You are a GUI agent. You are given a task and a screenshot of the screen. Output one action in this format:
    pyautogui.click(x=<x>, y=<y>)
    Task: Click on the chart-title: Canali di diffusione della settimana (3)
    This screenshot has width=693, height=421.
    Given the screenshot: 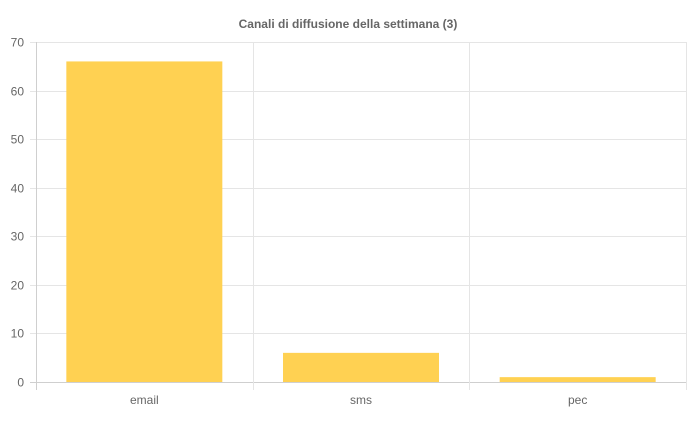 What is the action you would take?
    pyautogui.click(x=348, y=24)
    